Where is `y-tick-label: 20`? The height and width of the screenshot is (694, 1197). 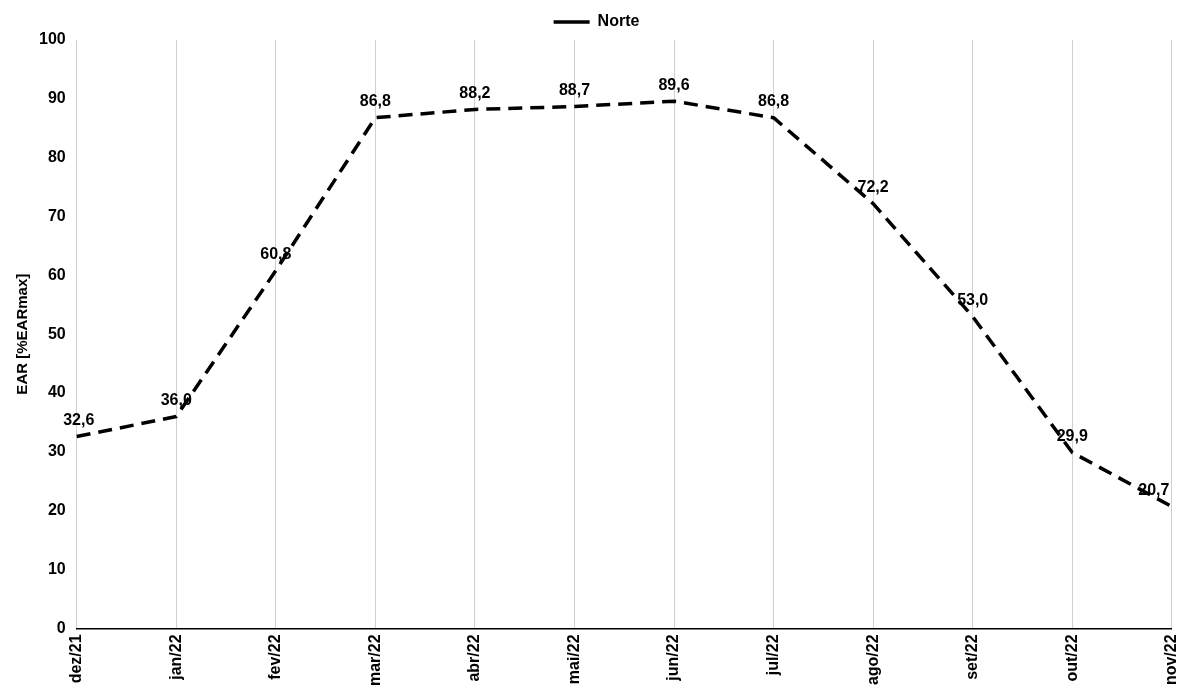 y-tick-label: 20 is located at coordinates (56, 510).